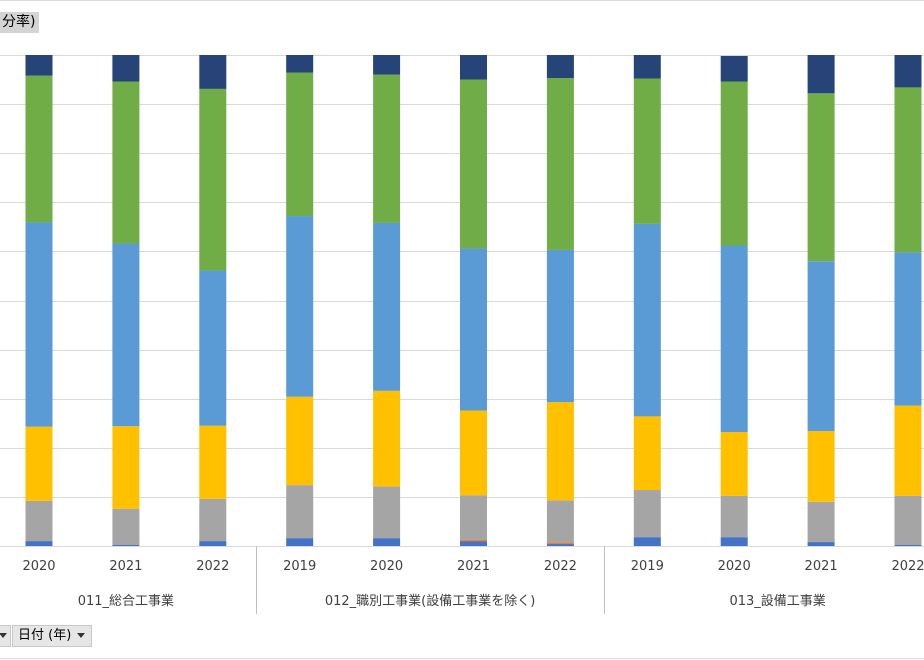 This screenshot has height=660, width=924. I want to click on date-year-field-button: 日付 (年), so click(52, 636).